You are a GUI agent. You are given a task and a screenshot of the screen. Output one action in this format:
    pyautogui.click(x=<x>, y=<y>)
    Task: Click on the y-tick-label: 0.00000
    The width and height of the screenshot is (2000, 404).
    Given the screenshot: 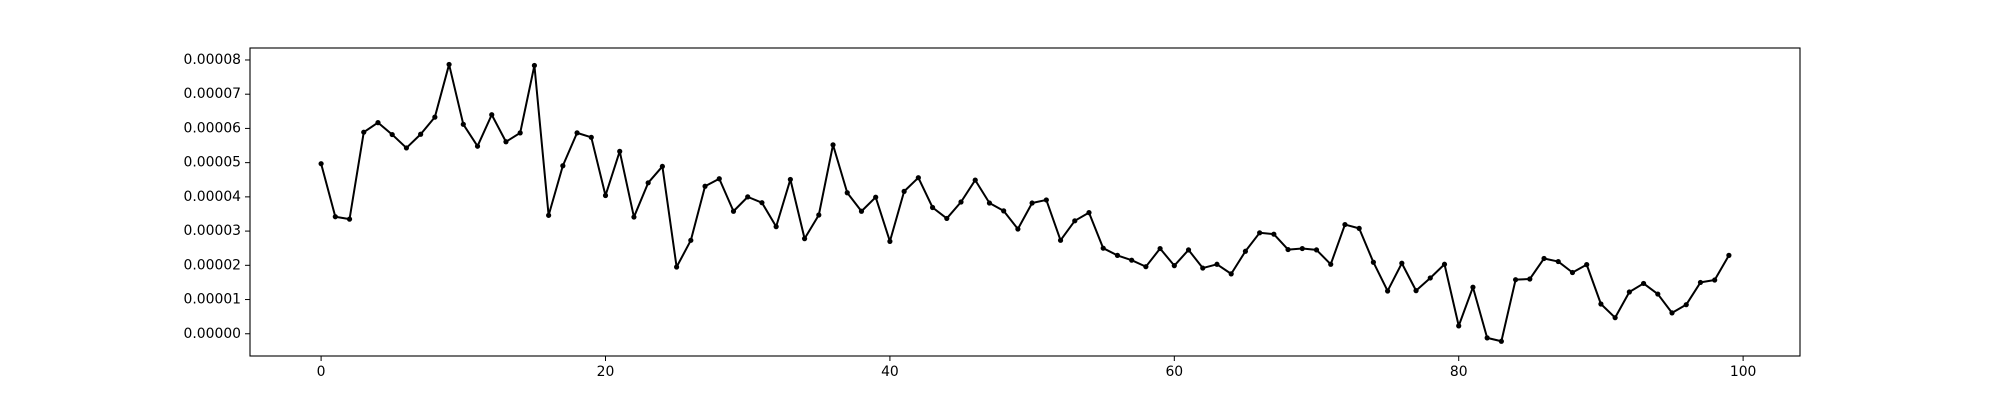 What is the action you would take?
    pyautogui.click(x=212, y=334)
    